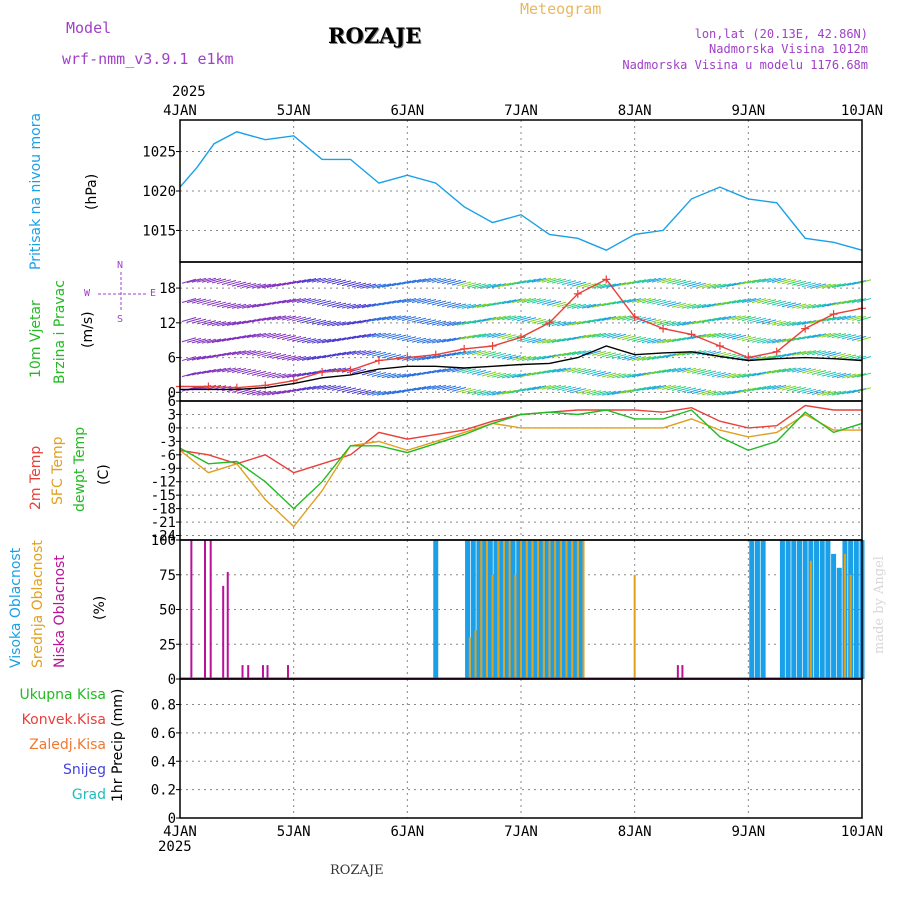 Image resolution: width=900 pixels, height=900 pixels. I want to click on y-tick-label: -3, so click(167, 442).